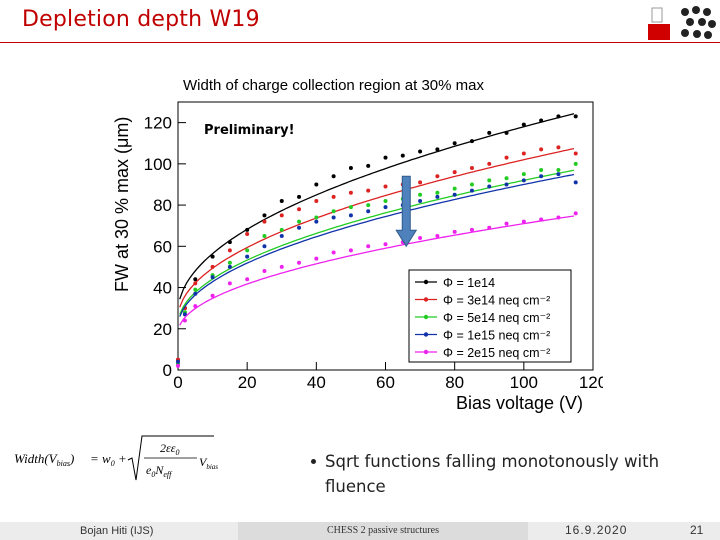 The height and width of the screenshot is (540, 720). I want to click on x-axis-label: Bias voltage (V), so click(519, 403).